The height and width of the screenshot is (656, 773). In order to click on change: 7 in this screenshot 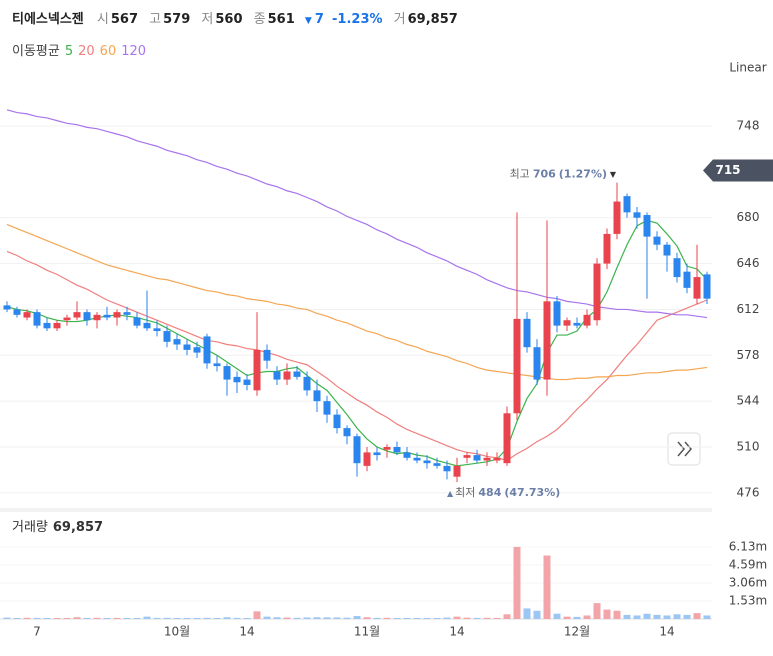, I will do `click(314, 19)`.